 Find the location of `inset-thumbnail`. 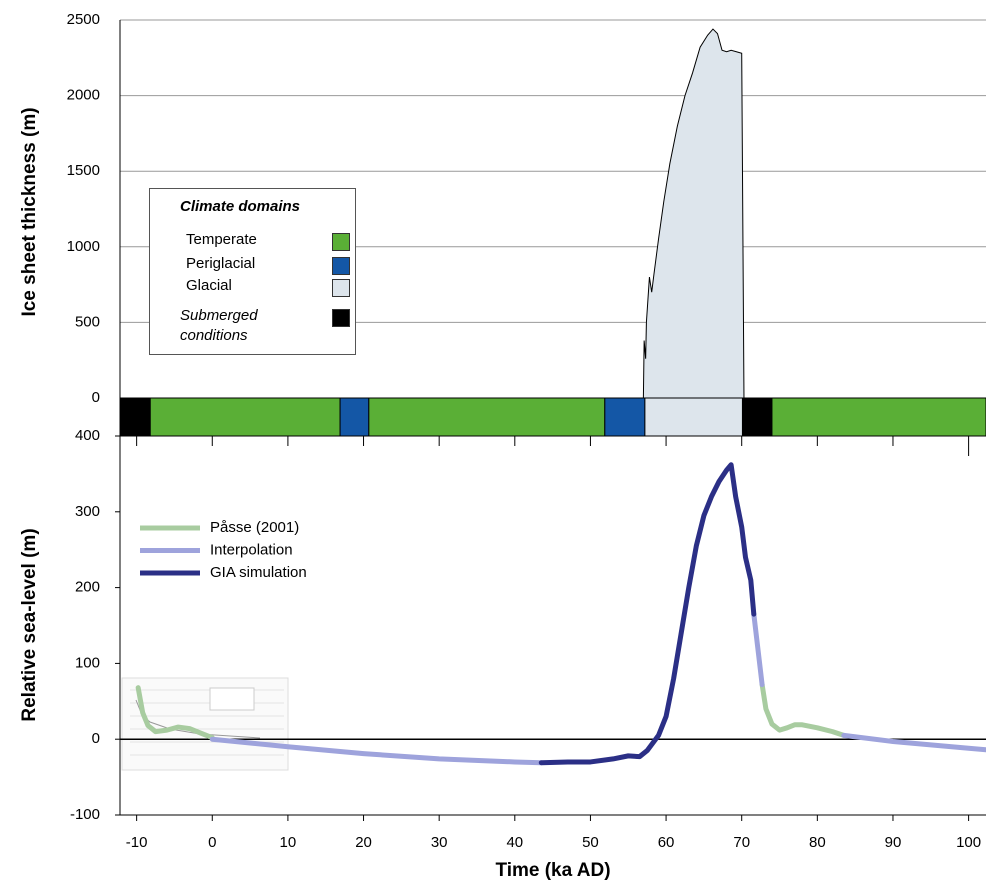

inset-thumbnail is located at coordinates (205, 724).